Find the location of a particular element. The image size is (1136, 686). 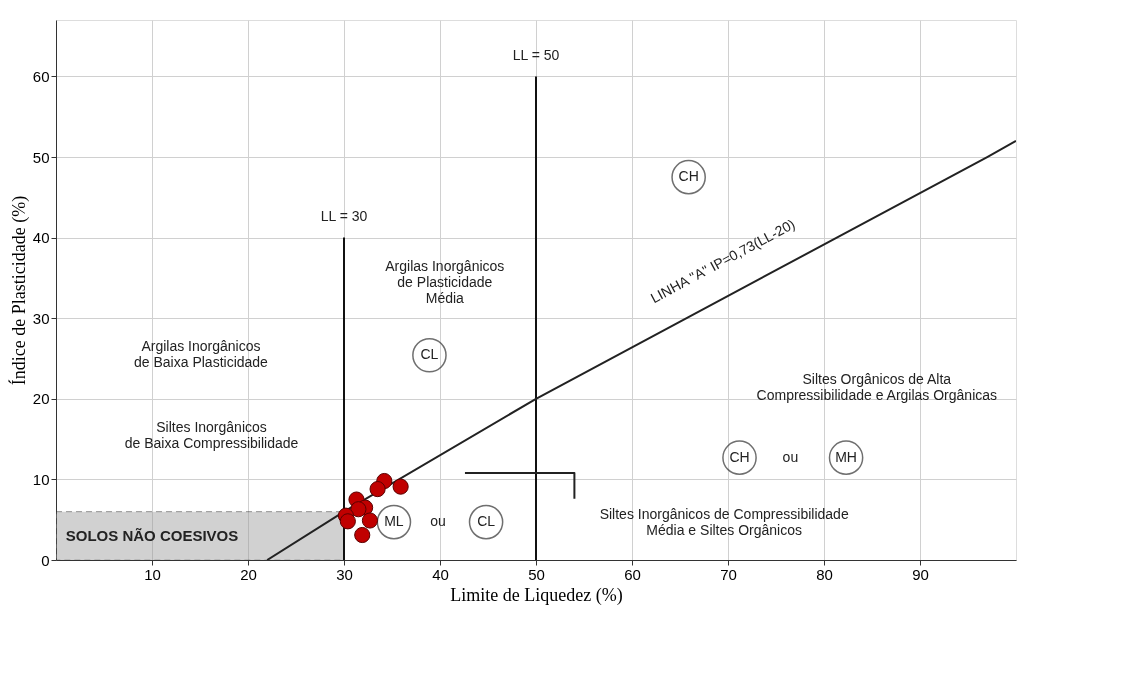

annotation: Siltes Inorgânicos de Baixa Compressibilidade is located at coordinates (211, 434).